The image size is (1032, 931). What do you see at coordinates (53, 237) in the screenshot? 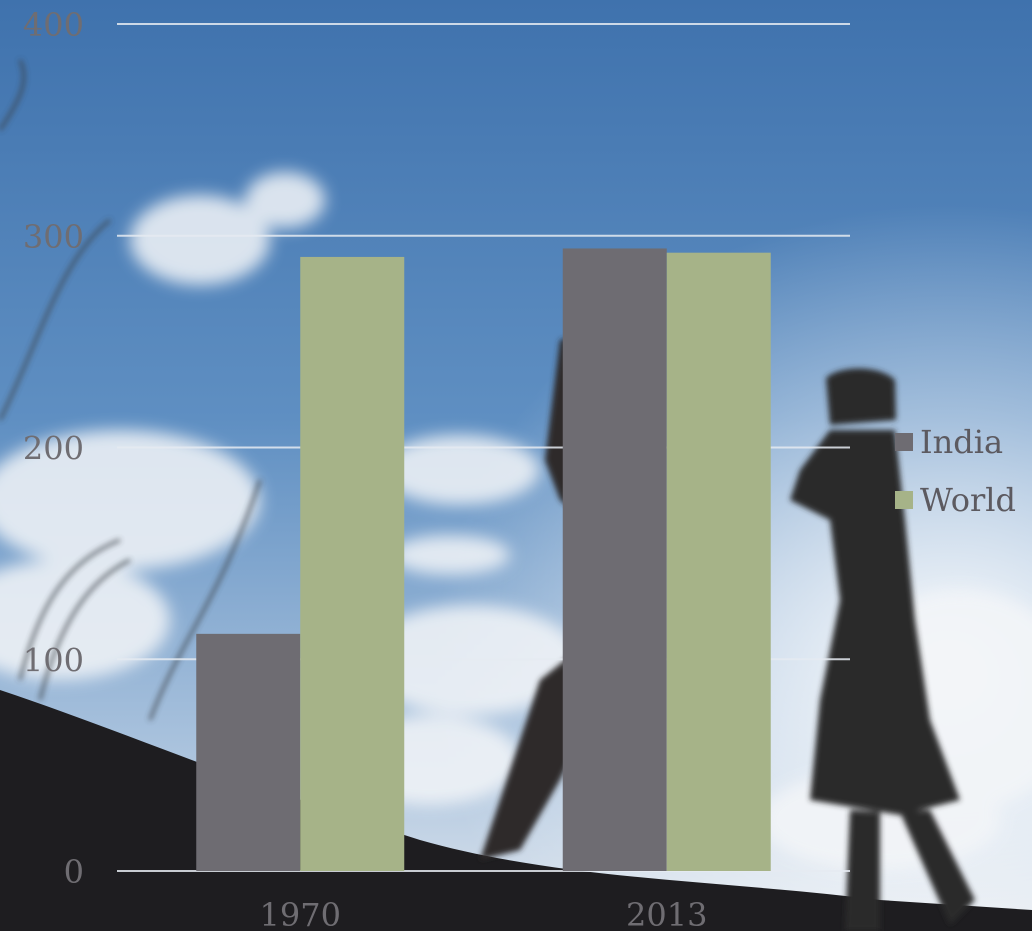
I see `y-tick-label: 300` at bounding box center [53, 237].